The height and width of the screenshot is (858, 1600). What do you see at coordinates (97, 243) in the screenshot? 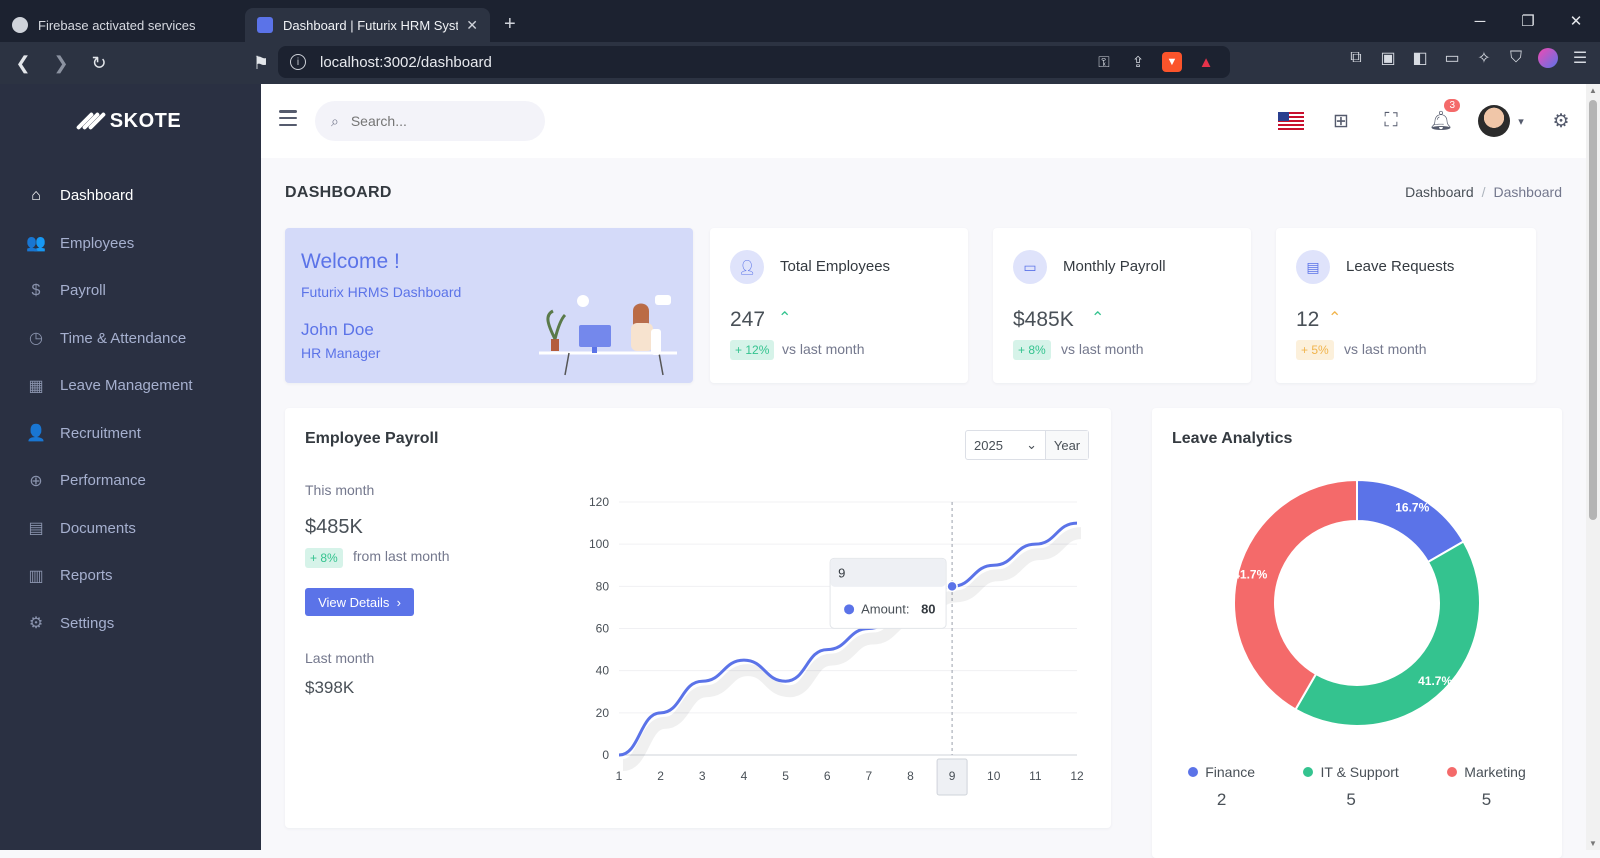
I see `sidebar-item-label: Employees` at bounding box center [97, 243].